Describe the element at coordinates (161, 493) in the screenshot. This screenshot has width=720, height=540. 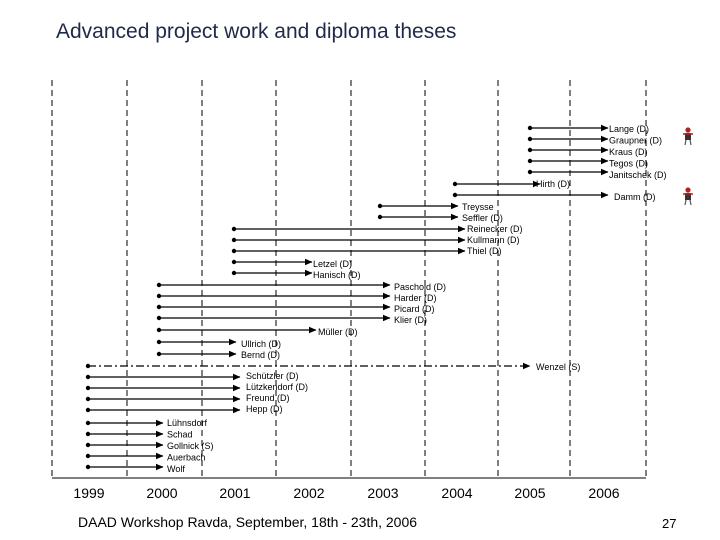
I see `year-label: 2000` at that location.